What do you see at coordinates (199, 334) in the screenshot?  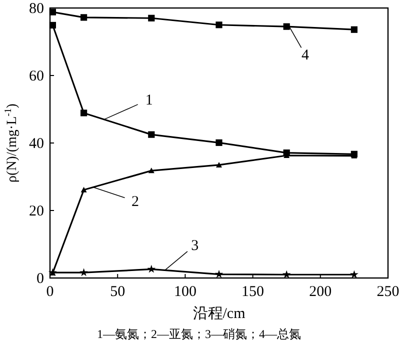 I see `text: 1—氨氮；2—亚氮；3—硝氮；4—总氮` at bounding box center [199, 334].